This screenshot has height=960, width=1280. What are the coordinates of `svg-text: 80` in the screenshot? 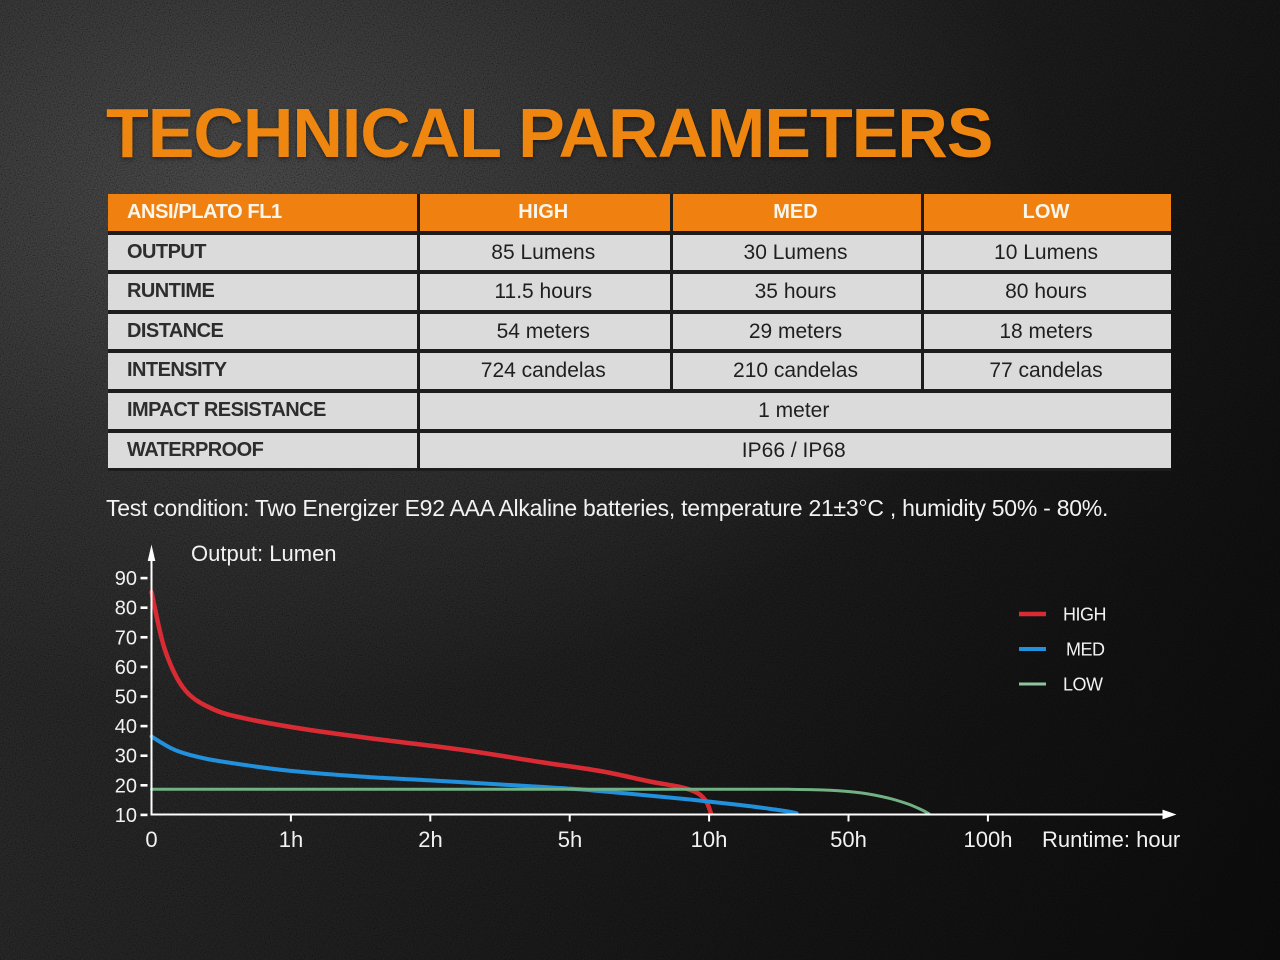 It's located at (126, 609).